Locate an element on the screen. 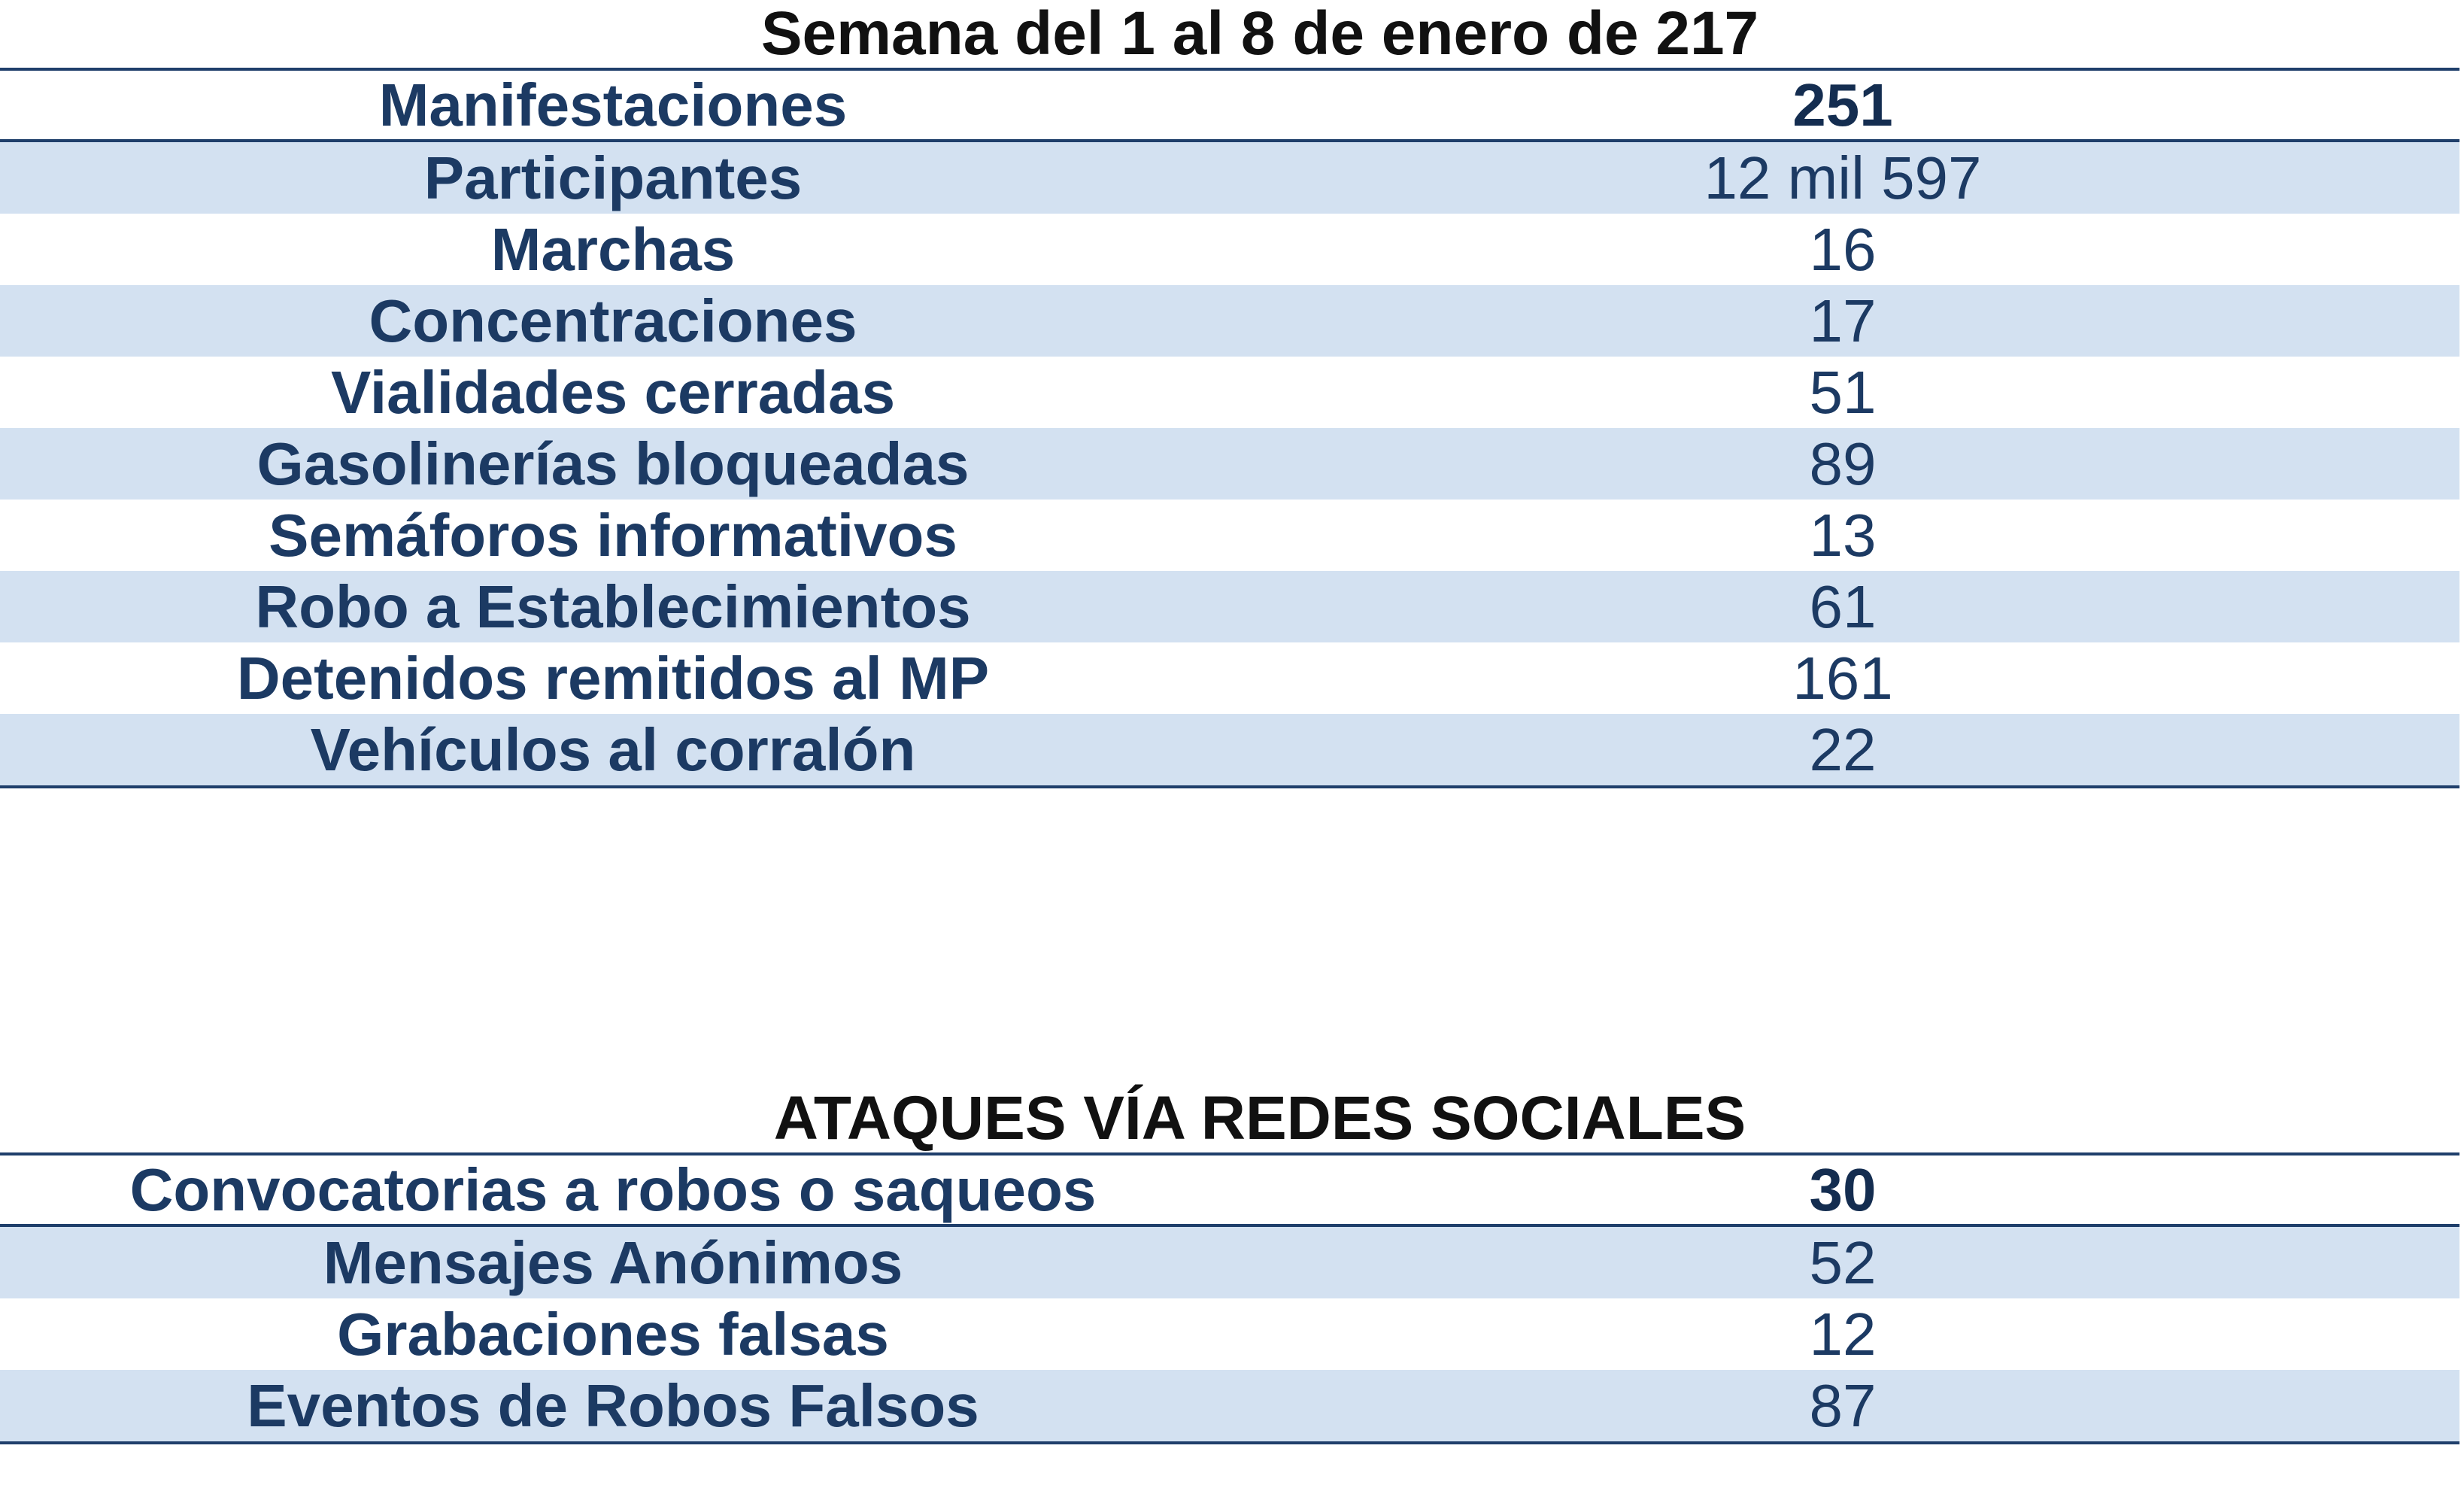  table-row: Grabaciones falsas 12 is located at coordinates (1229, 1334).